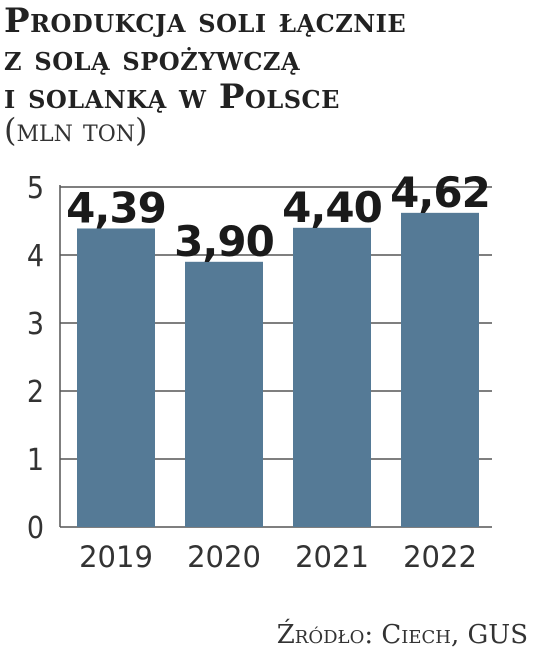  I want to click on y-tick-label-1: 1, so click(35, 460).